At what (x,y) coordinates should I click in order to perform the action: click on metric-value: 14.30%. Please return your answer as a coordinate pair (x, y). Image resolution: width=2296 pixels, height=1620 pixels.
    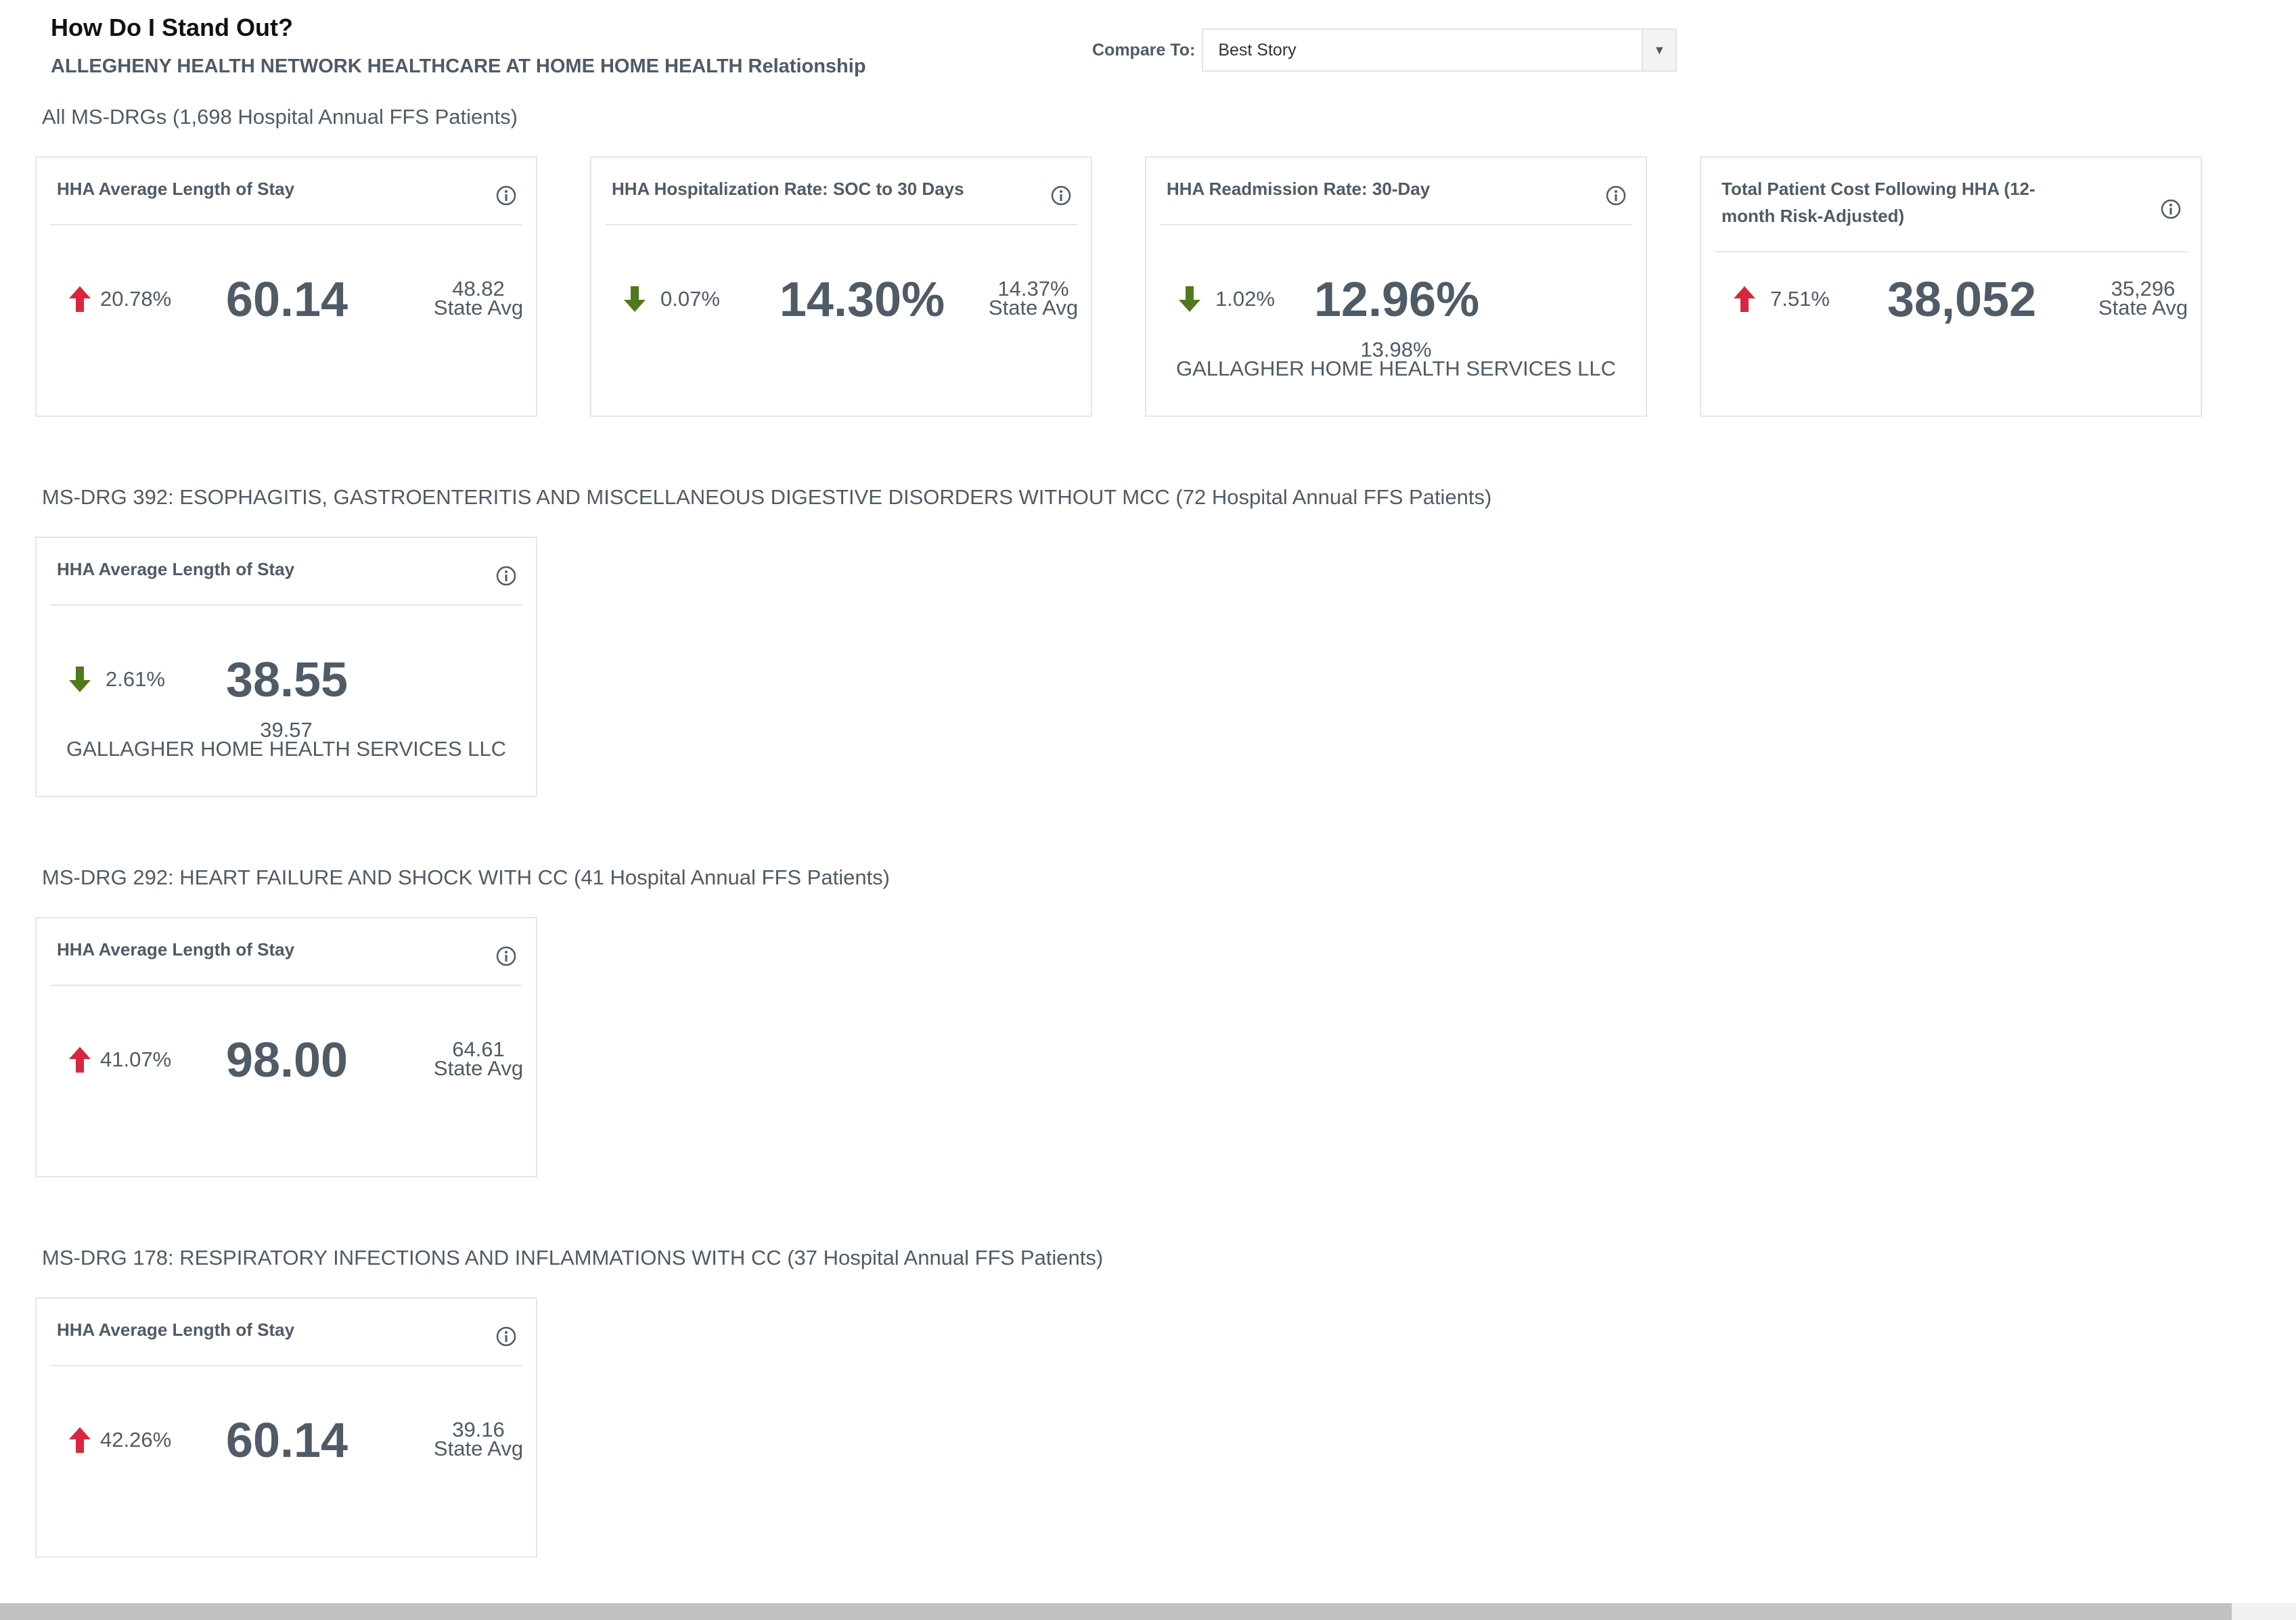
    Looking at the image, I should click on (862, 300).